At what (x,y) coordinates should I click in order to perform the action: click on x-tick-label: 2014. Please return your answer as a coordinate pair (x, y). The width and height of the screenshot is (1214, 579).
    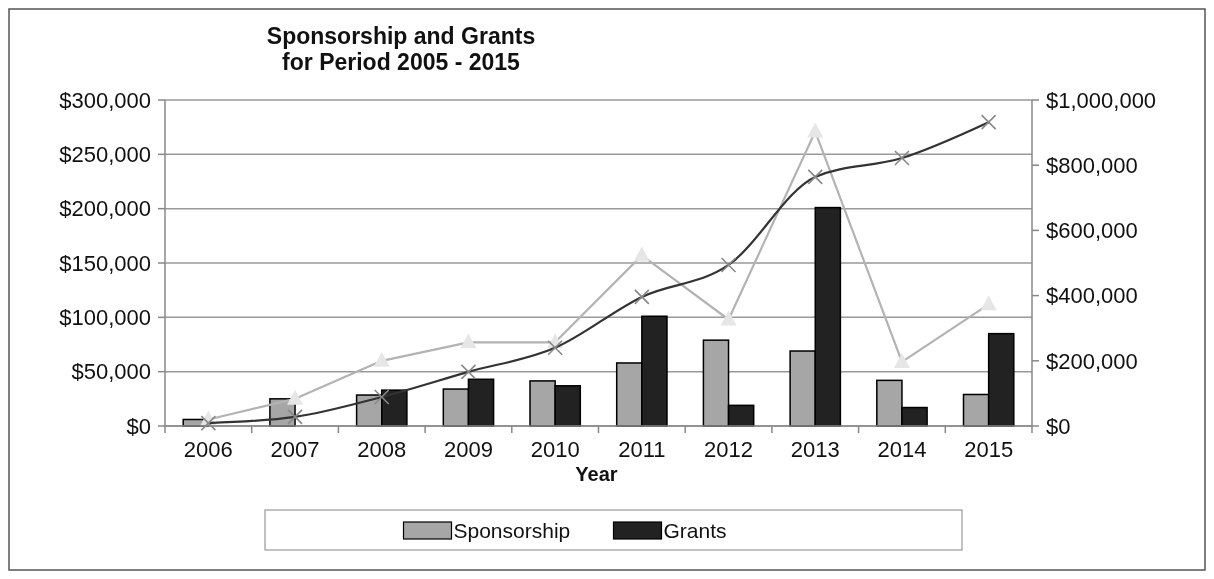
    Looking at the image, I should click on (902, 449).